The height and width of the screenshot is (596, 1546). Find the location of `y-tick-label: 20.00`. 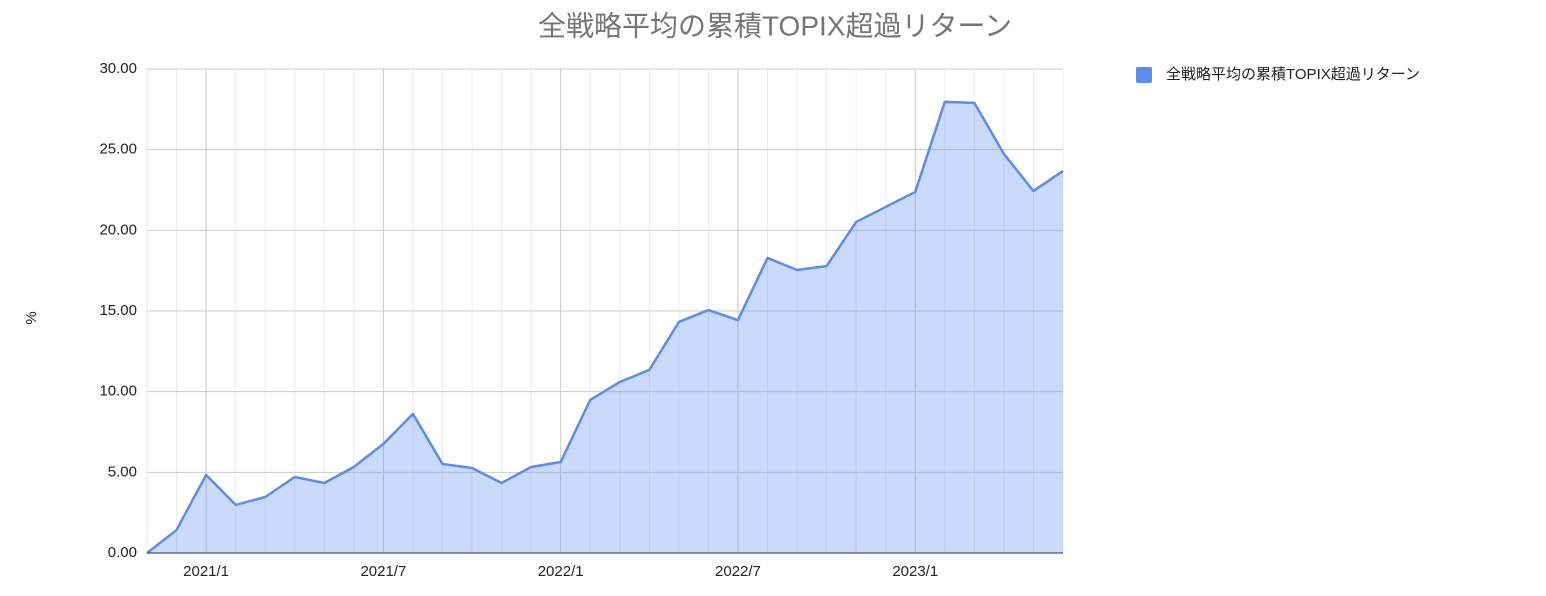

y-tick-label: 20.00 is located at coordinates (118, 229).